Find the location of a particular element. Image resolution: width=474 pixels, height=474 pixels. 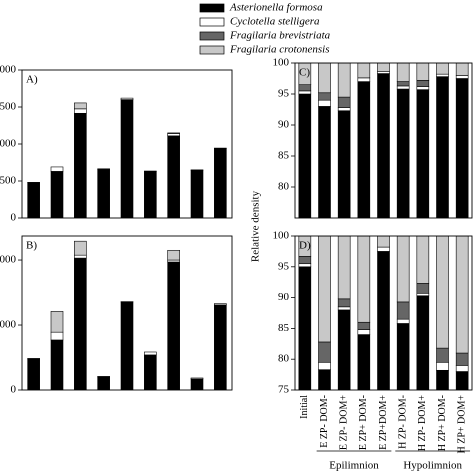

panel-label: B) is located at coordinates (31, 246).